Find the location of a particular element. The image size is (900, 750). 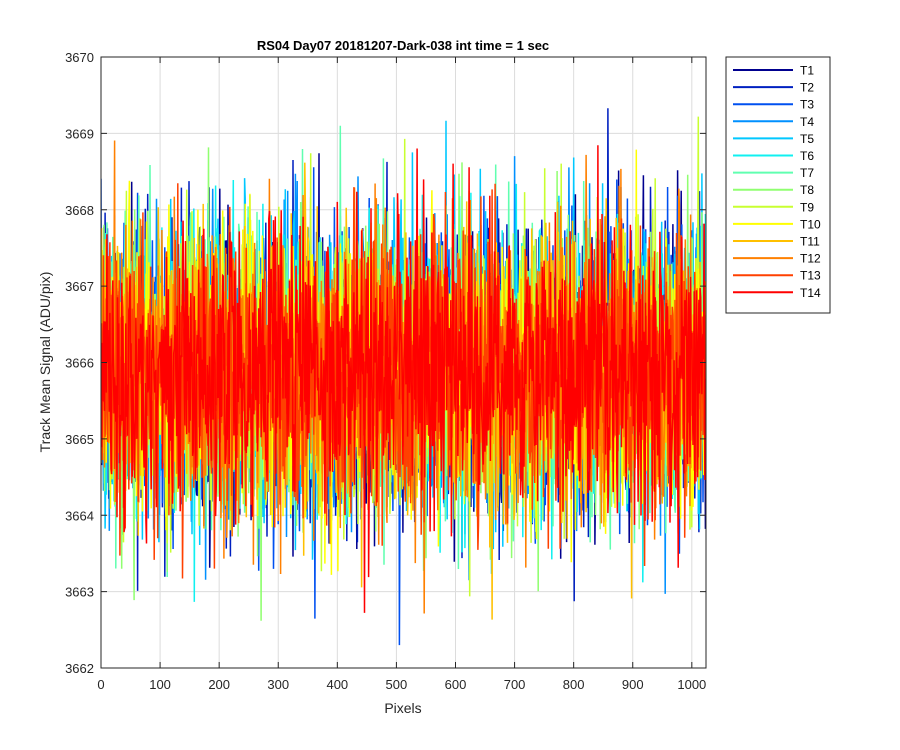

legend-box is located at coordinates (778, 185).